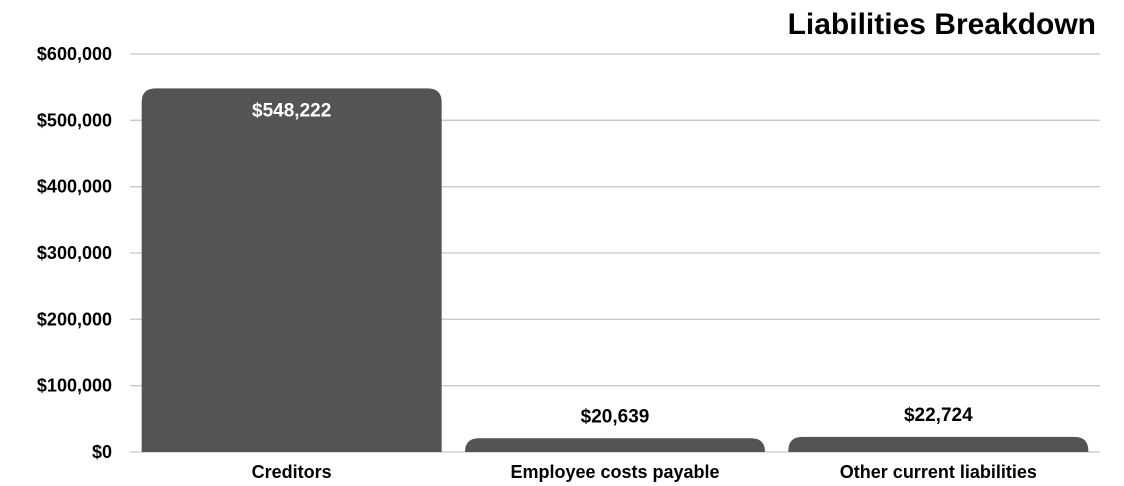 This screenshot has width=1124, height=486. Describe the element at coordinates (292, 472) in the screenshot. I see `x-category-label: Creditors` at that location.